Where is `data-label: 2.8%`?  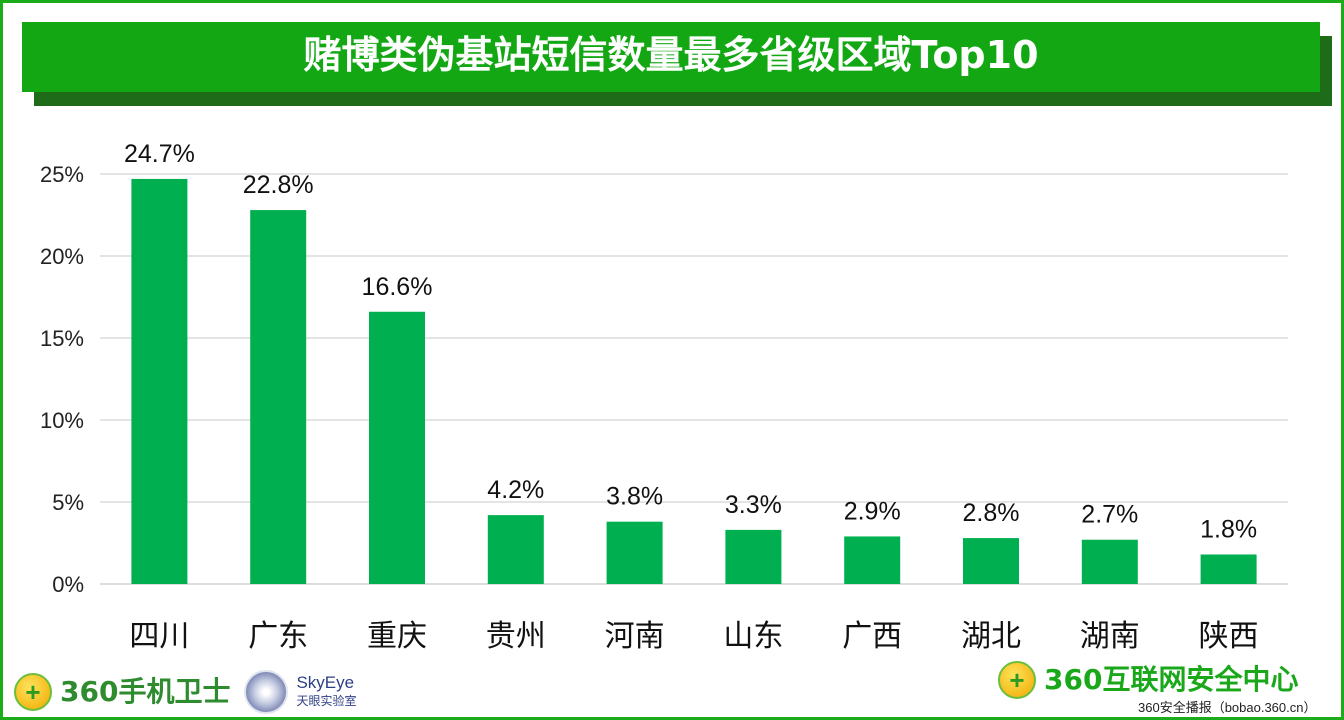 data-label: 2.8% is located at coordinates (991, 513).